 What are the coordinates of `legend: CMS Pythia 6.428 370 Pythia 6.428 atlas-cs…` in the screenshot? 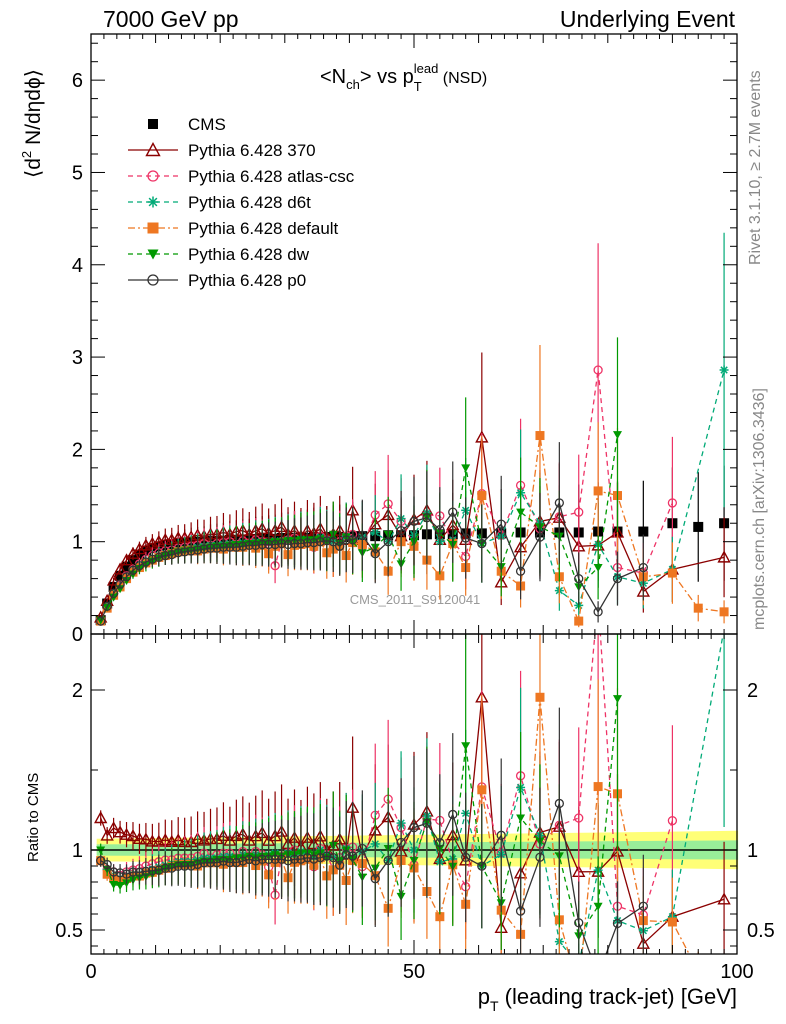 It's located at (241, 202).